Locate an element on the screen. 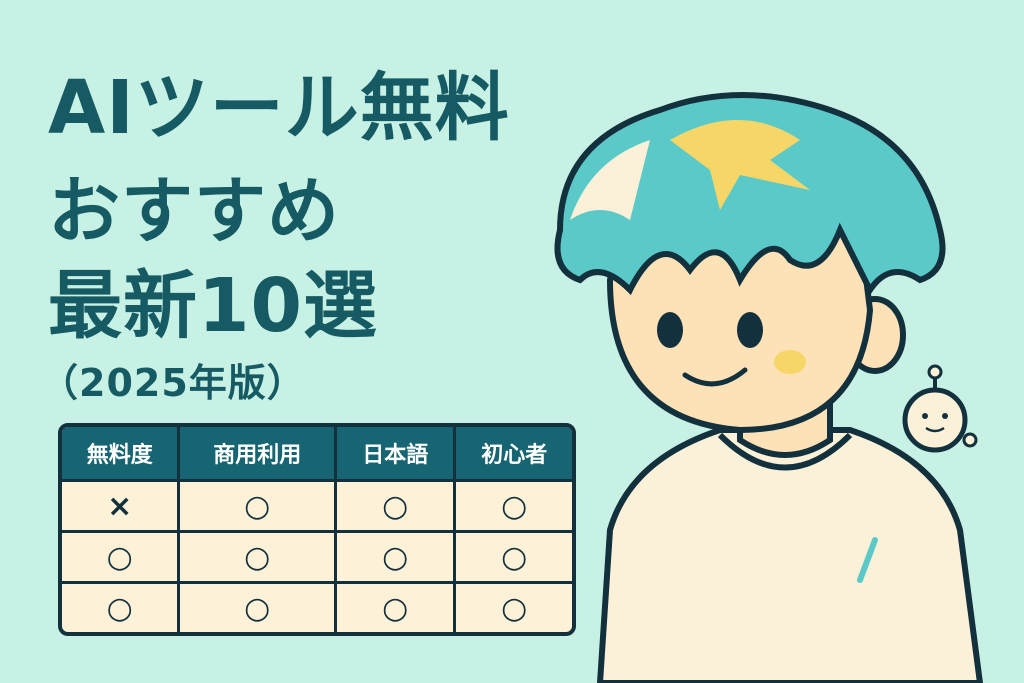 The height and width of the screenshot is (683, 1024). hair is located at coordinates (750, 194).